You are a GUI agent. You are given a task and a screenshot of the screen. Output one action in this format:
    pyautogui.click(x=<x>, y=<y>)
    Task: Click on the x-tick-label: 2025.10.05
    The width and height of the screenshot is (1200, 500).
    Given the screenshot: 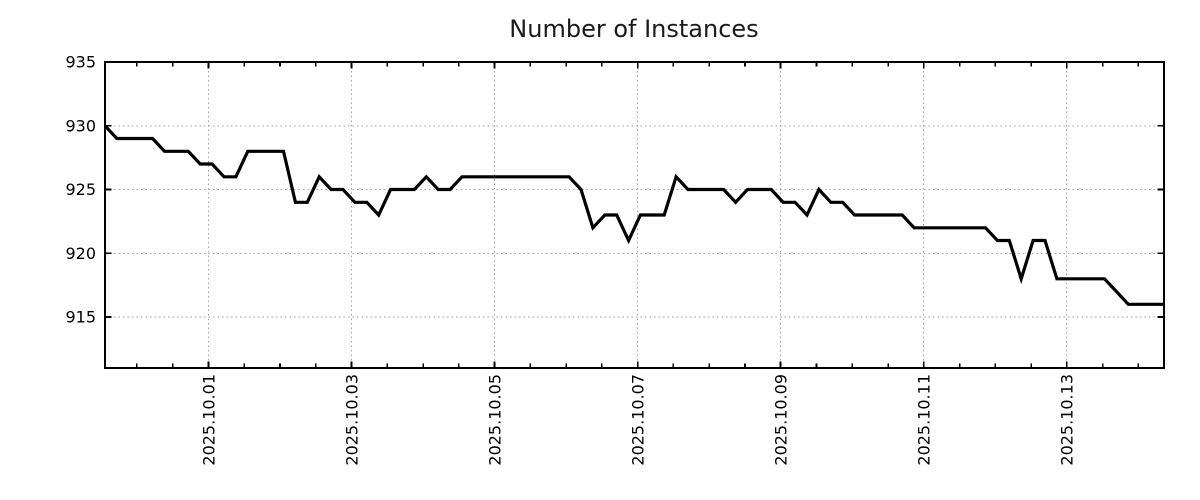 What is the action you would take?
    pyautogui.click(x=495, y=420)
    